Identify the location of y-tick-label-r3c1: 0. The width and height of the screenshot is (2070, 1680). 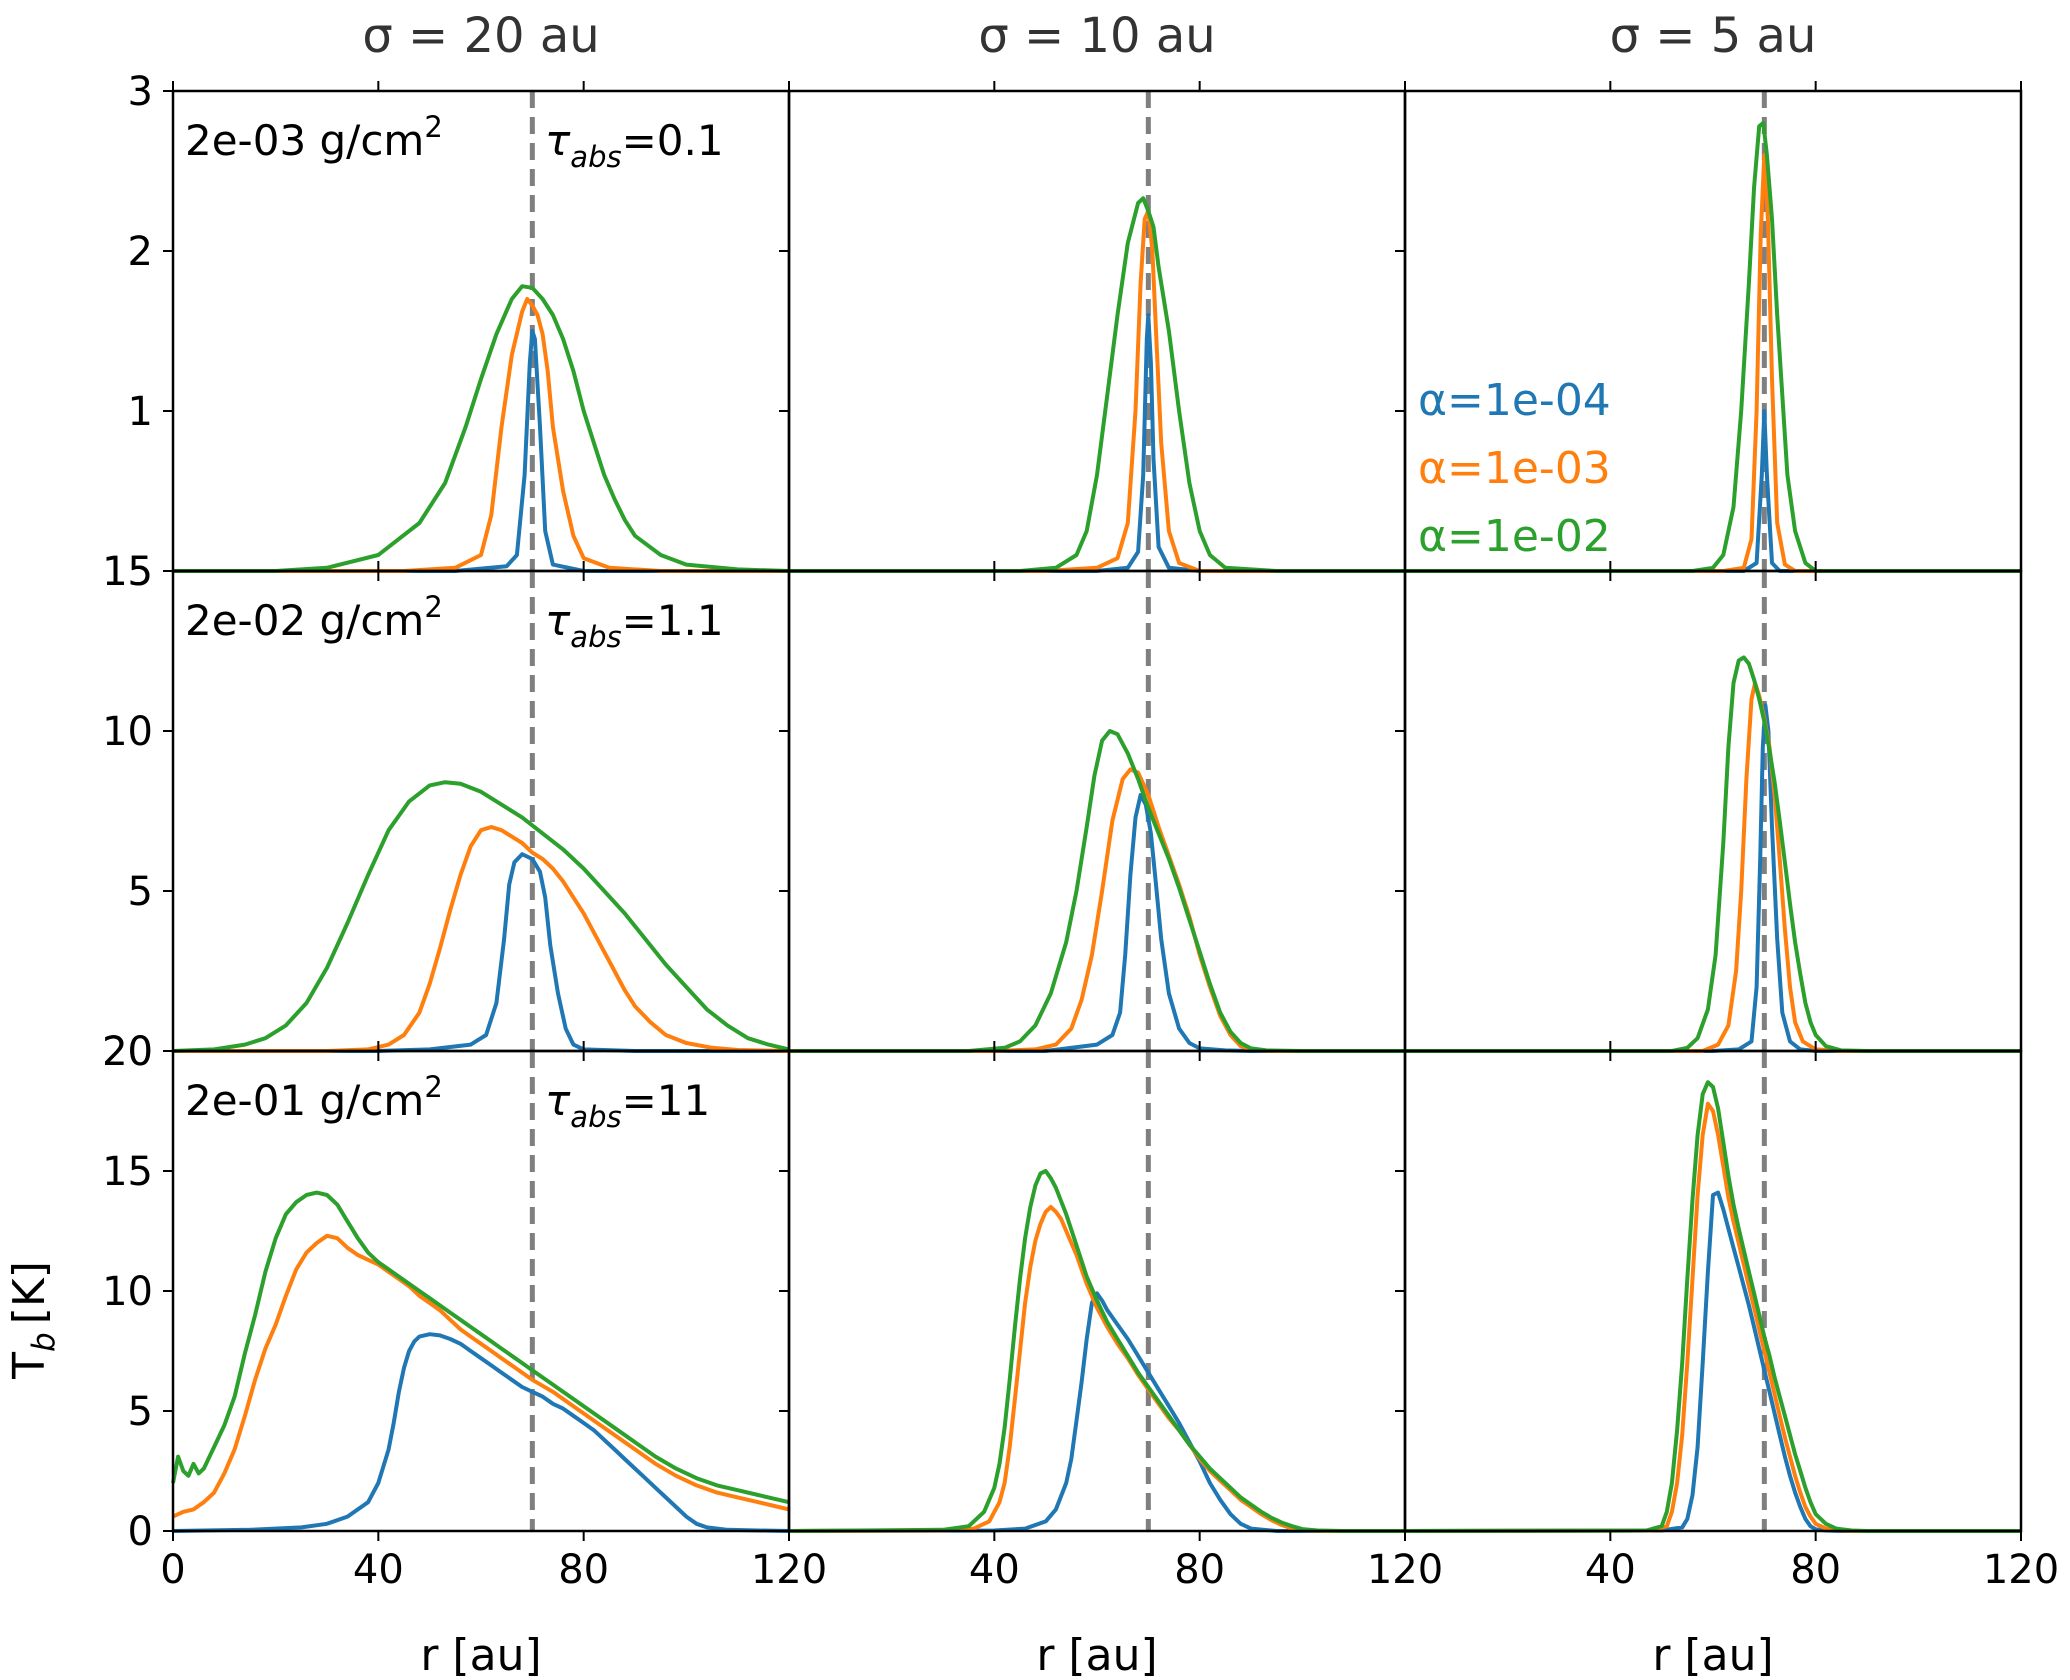
(140, 1532).